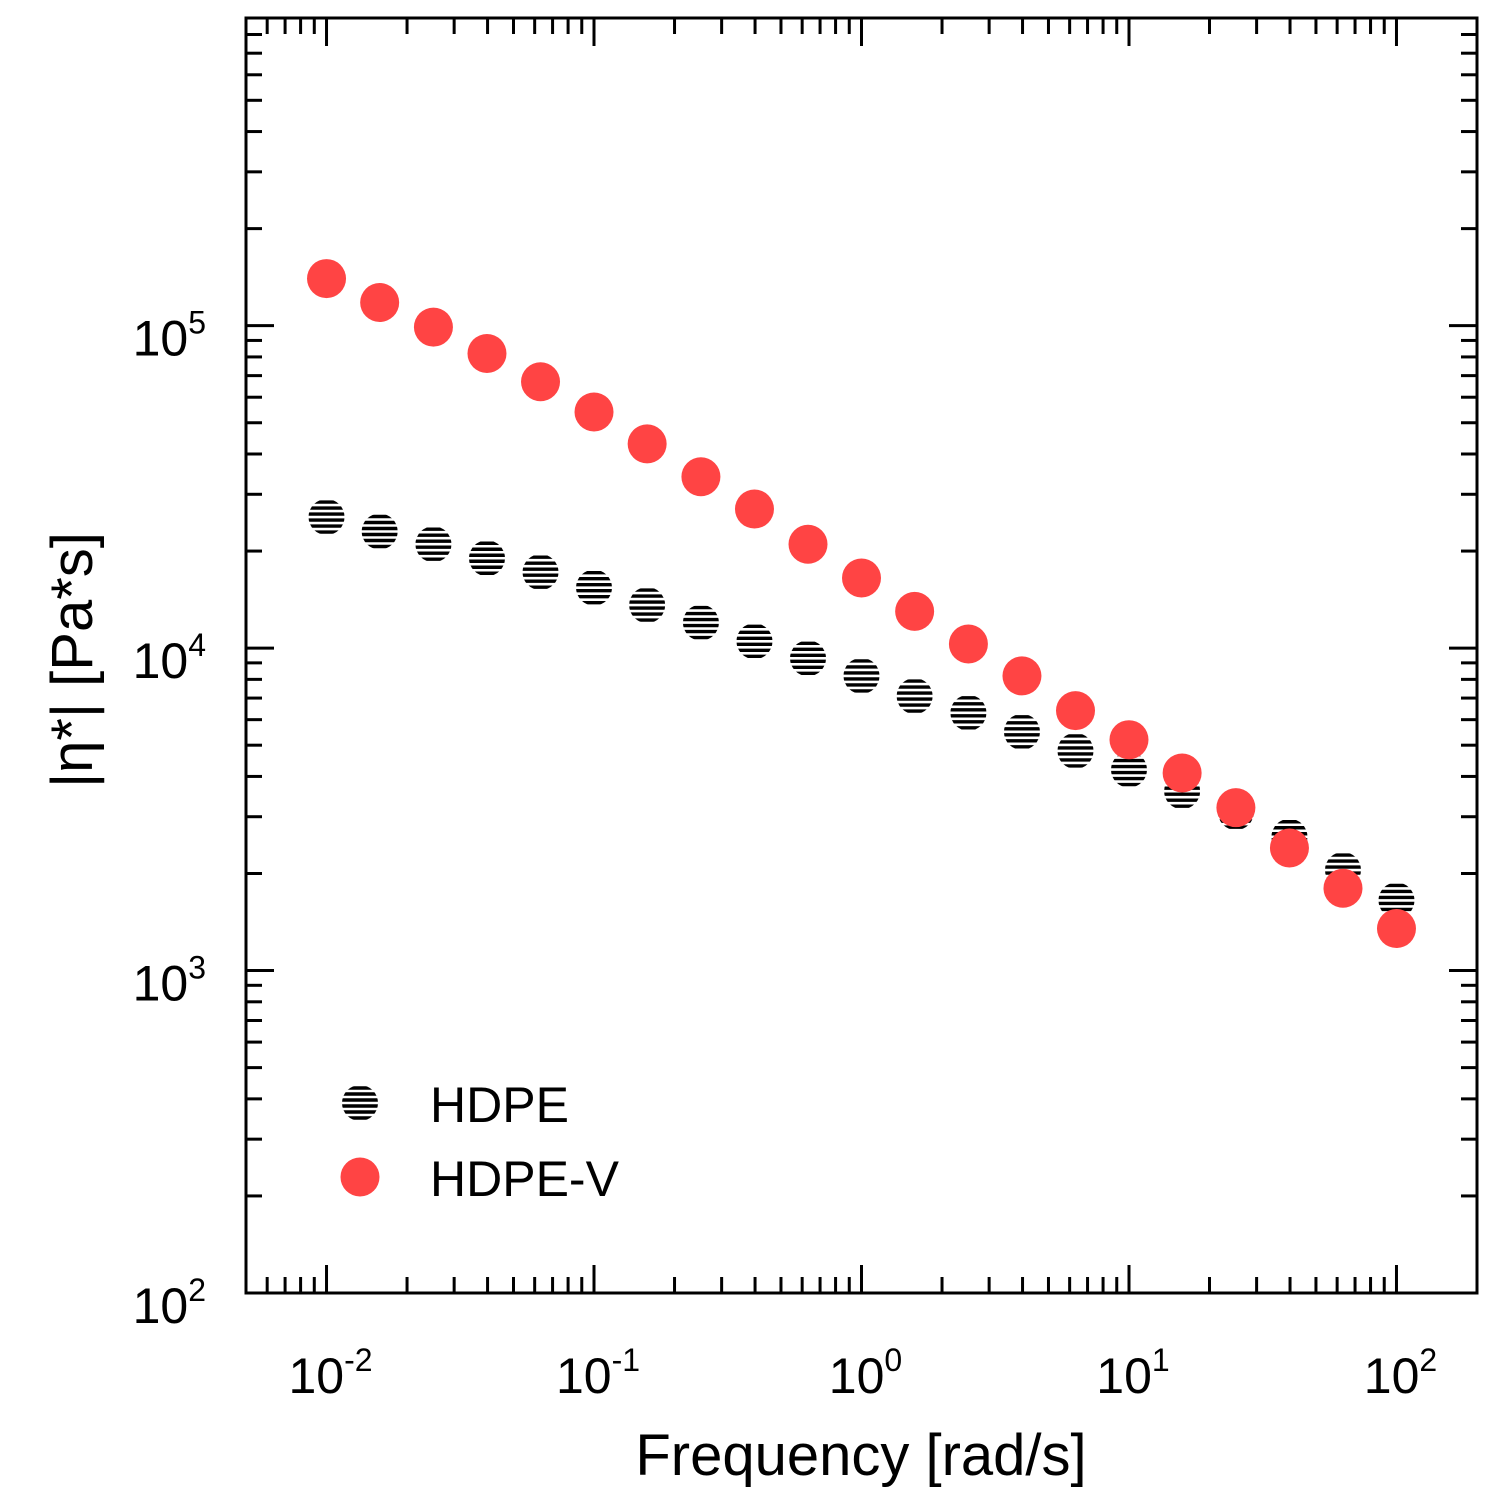 The width and height of the screenshot is (1507, 1503). What do you see at coordinates (169, 336) in the screenshot?
I see `y-tick-label: 10⁵` at bounding box center [169, 336].